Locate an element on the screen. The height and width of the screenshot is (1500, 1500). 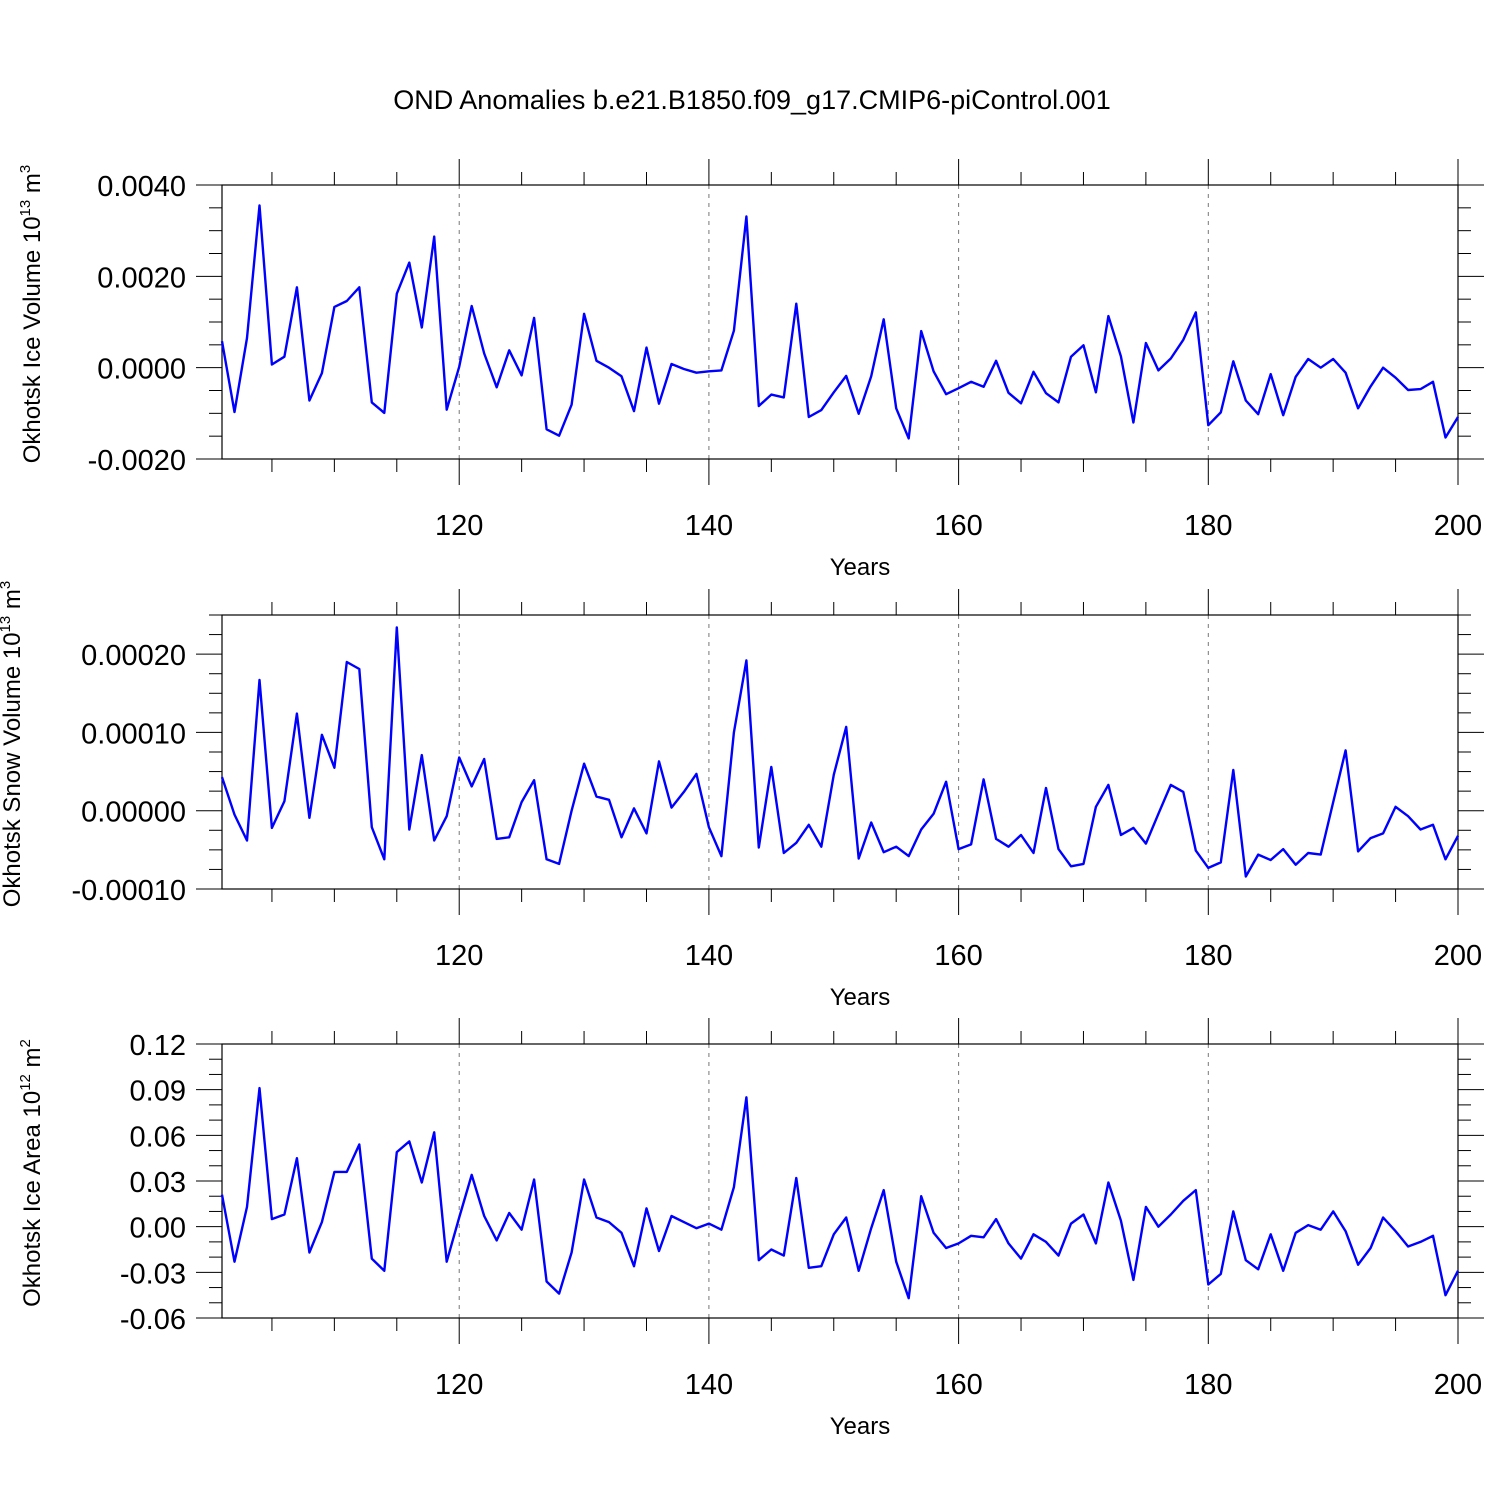
ice-volume-ytick-label-0: -0.0020 is located at coordinates (137, 461).